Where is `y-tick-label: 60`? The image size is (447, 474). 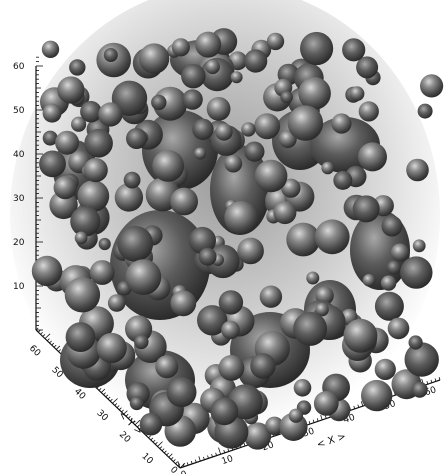 y-tick-label: 60 is located at coordinates (34, 351).